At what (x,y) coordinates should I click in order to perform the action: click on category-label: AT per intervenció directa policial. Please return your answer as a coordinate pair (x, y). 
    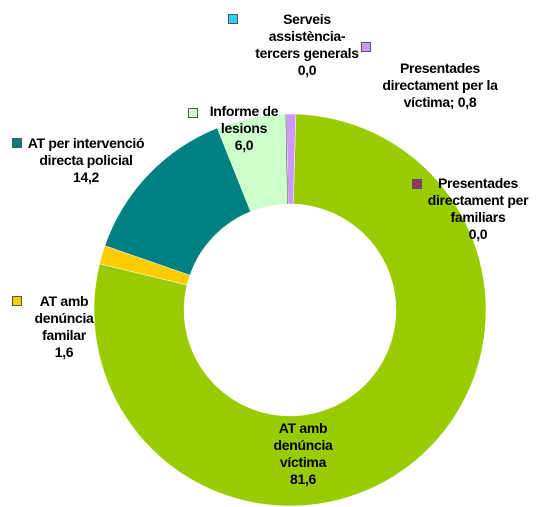
    Looking at the image, I should click on (86, 151).